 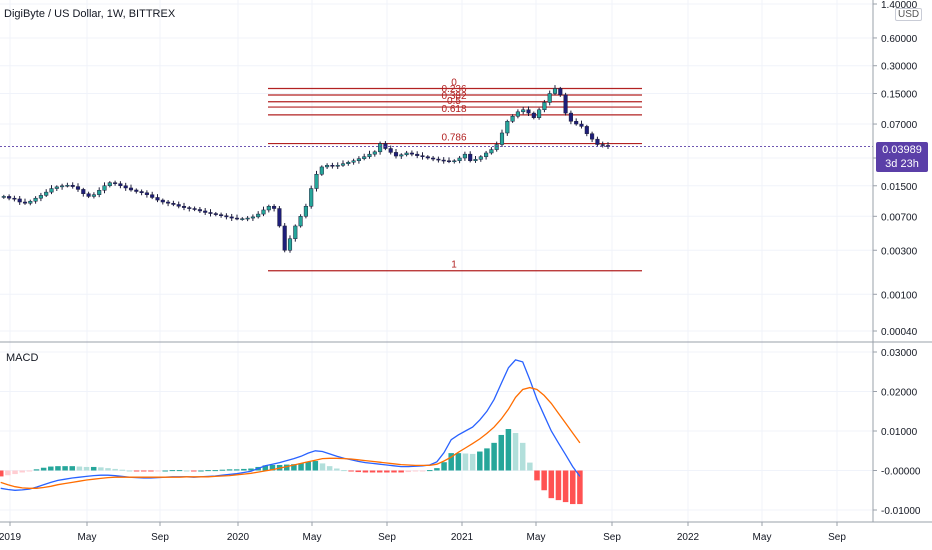 What do you see at coordinates (899, 125) in the screenshot?
I see `price-tick-label: 0.07000` at bounding box center [899, 125].